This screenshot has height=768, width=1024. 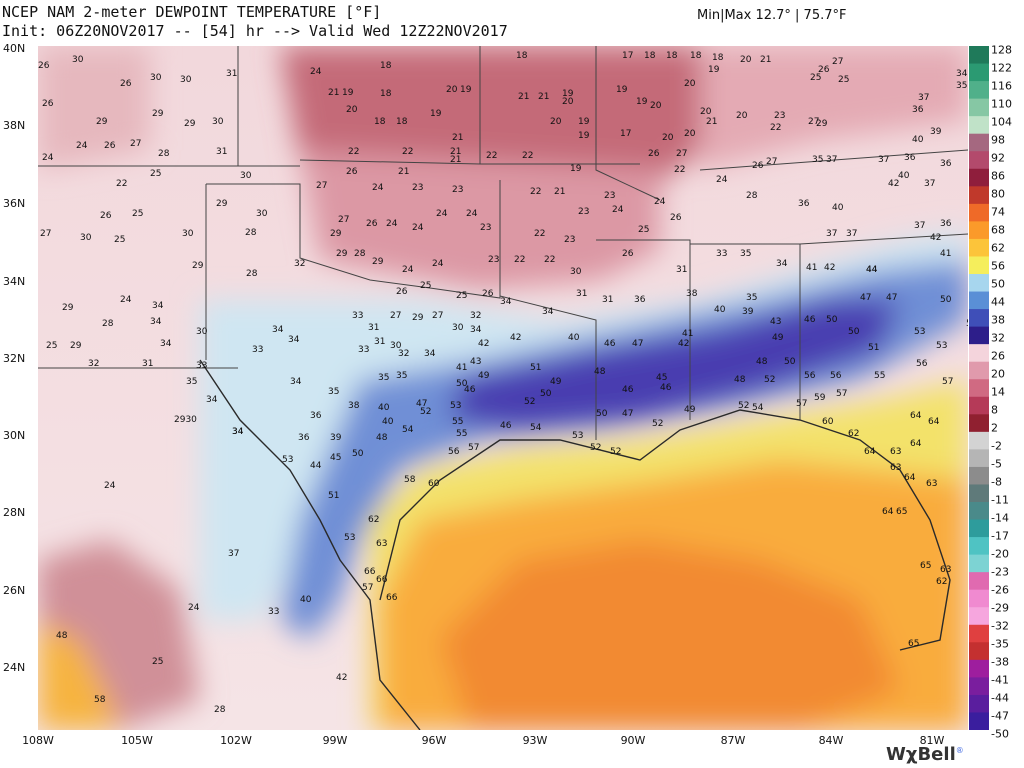 I want to click on lon-label: 108W, so click(x=38, y=740).